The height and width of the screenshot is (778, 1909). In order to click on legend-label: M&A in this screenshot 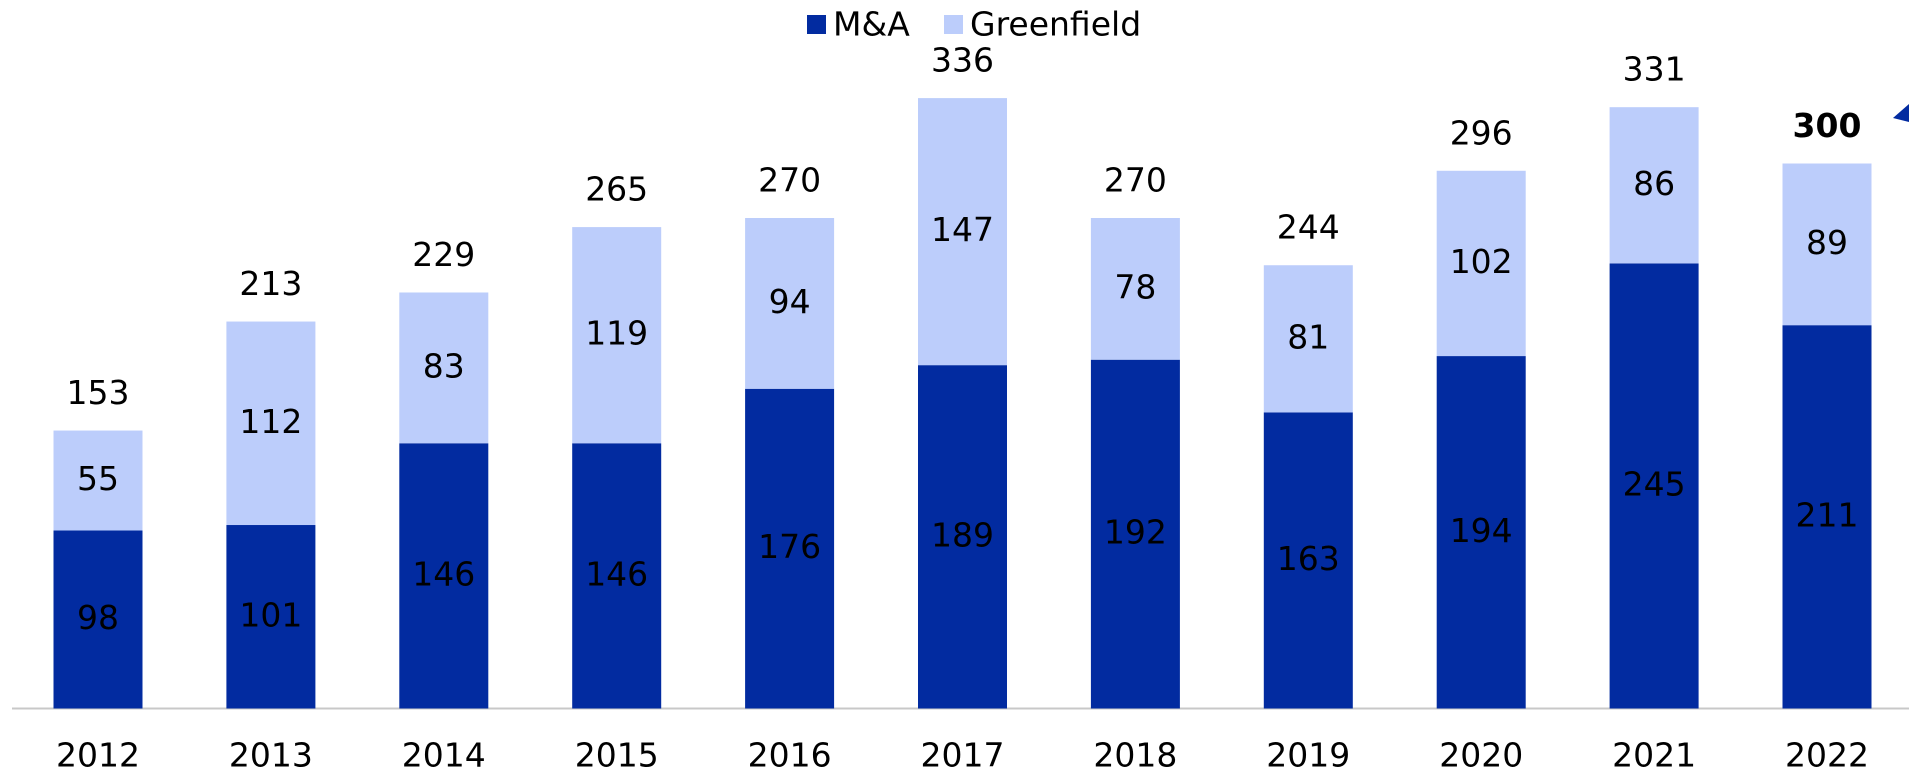, I will do `click(871, 24)`.